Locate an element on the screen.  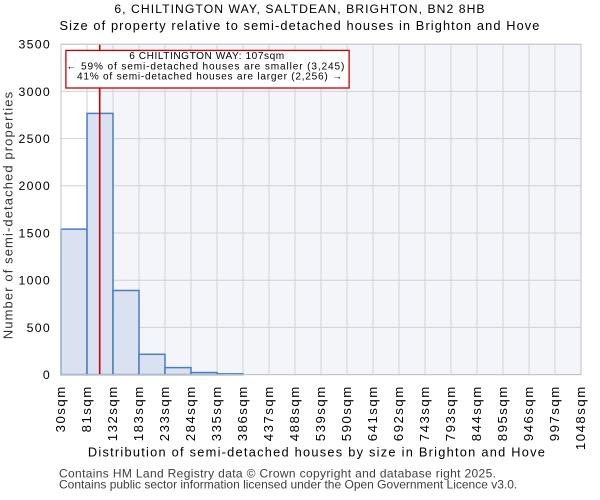
svg-text: 641sqm is located at coordinates (372, 413).